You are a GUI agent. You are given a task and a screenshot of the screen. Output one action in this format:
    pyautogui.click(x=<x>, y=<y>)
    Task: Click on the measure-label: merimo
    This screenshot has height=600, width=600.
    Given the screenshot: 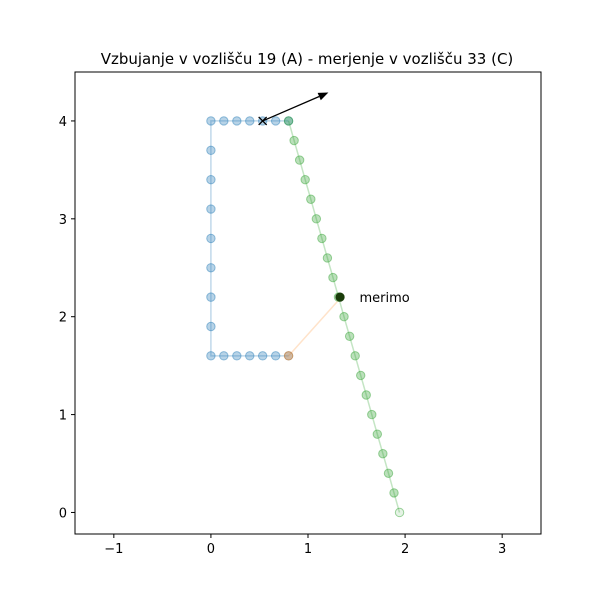 What is the action you would take?
    pyautogui.click(x=384, y=298)
    